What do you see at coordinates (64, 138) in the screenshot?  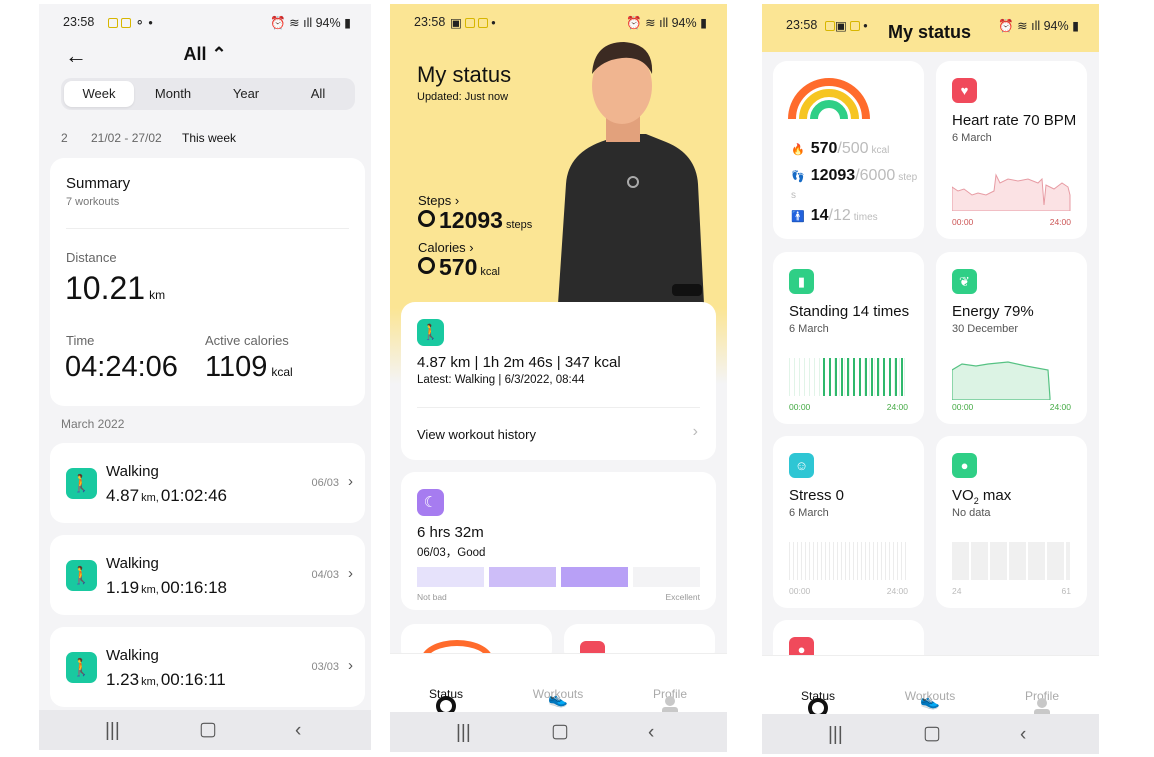 I see `date-range-prev-partial: 2` at bounding box center [64, 138].